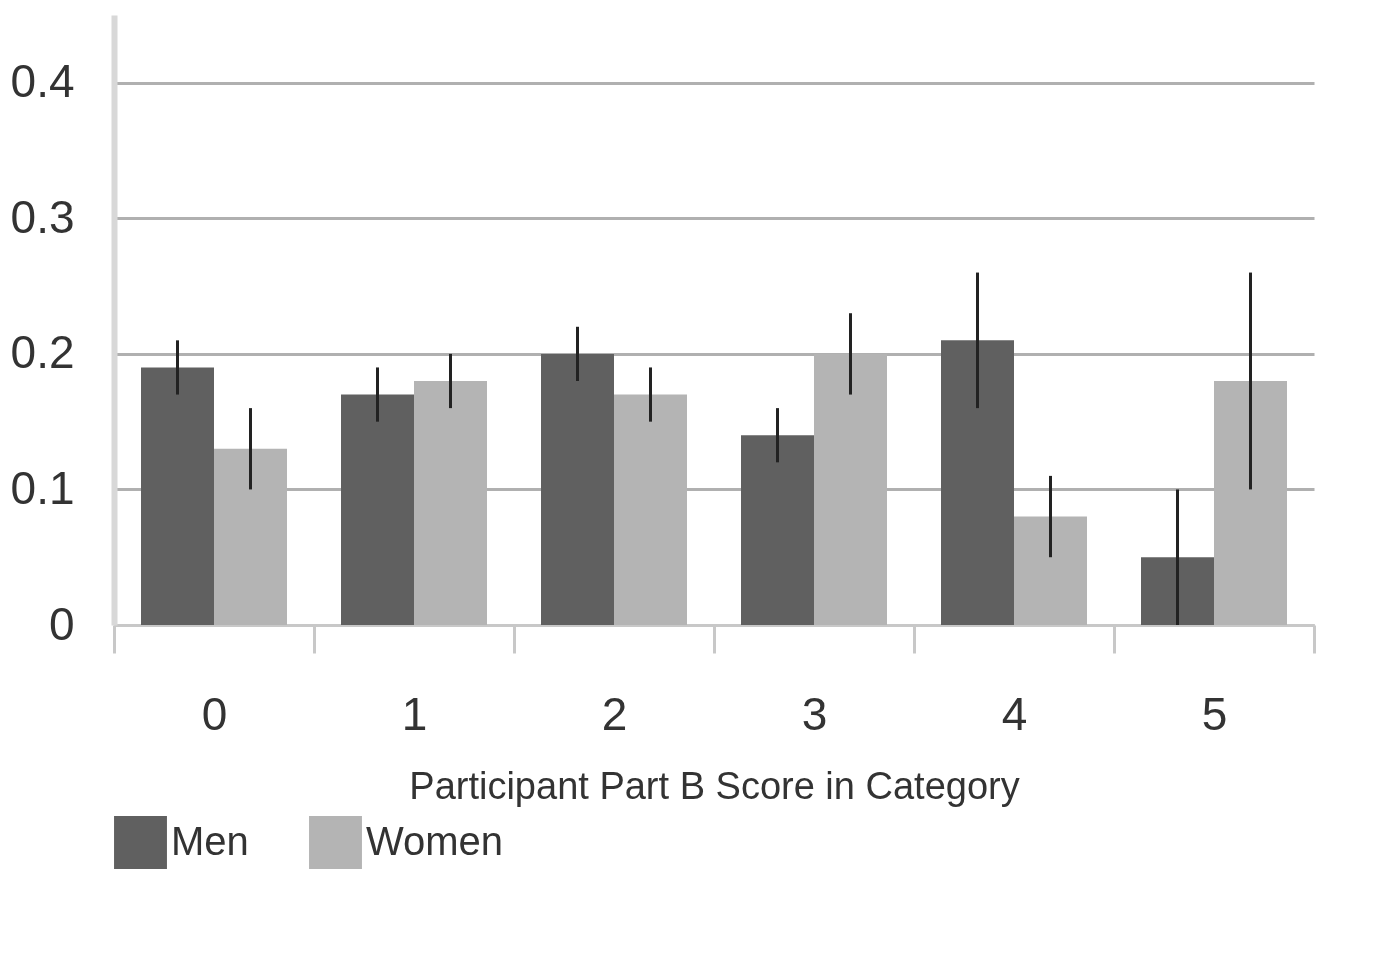 The width and height of the screenshot is (1398, 973). Describe the element at coordinates (42, 216) in the screenshot. I see `y-tick-label: 0.3` at that location.